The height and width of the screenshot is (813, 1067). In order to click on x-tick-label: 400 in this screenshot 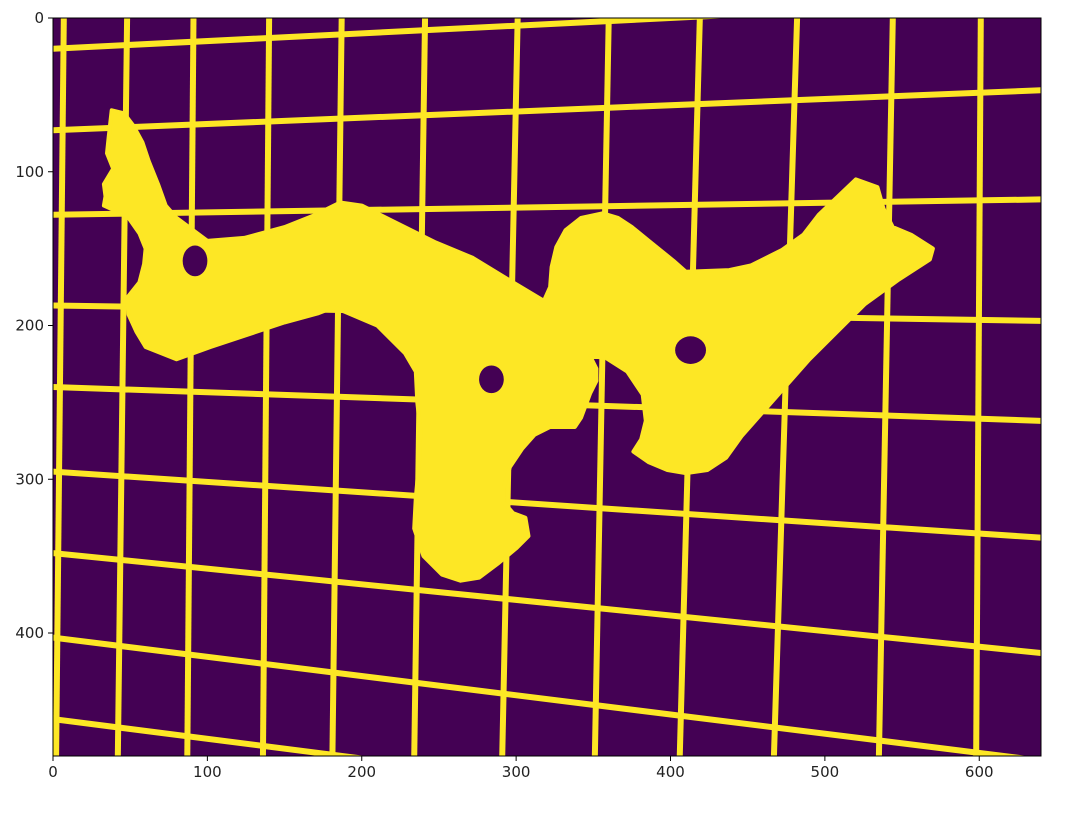, I will do `click(670, 772)`.